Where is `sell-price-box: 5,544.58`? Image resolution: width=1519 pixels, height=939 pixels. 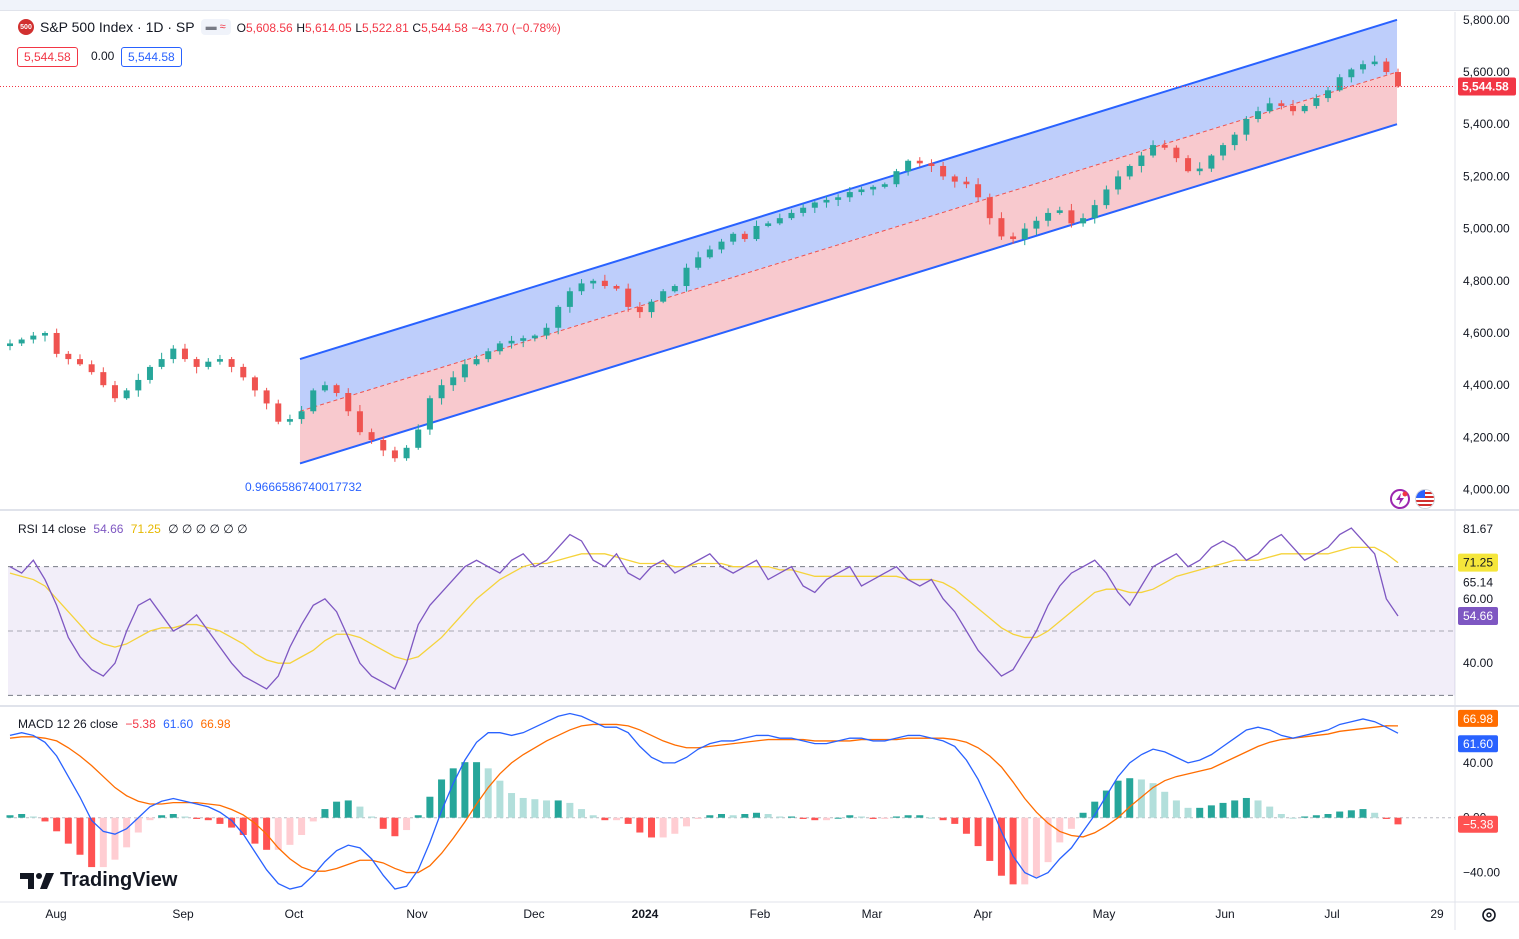
sell-price-box: 5,544.58 is located at coordinates (47, 57).